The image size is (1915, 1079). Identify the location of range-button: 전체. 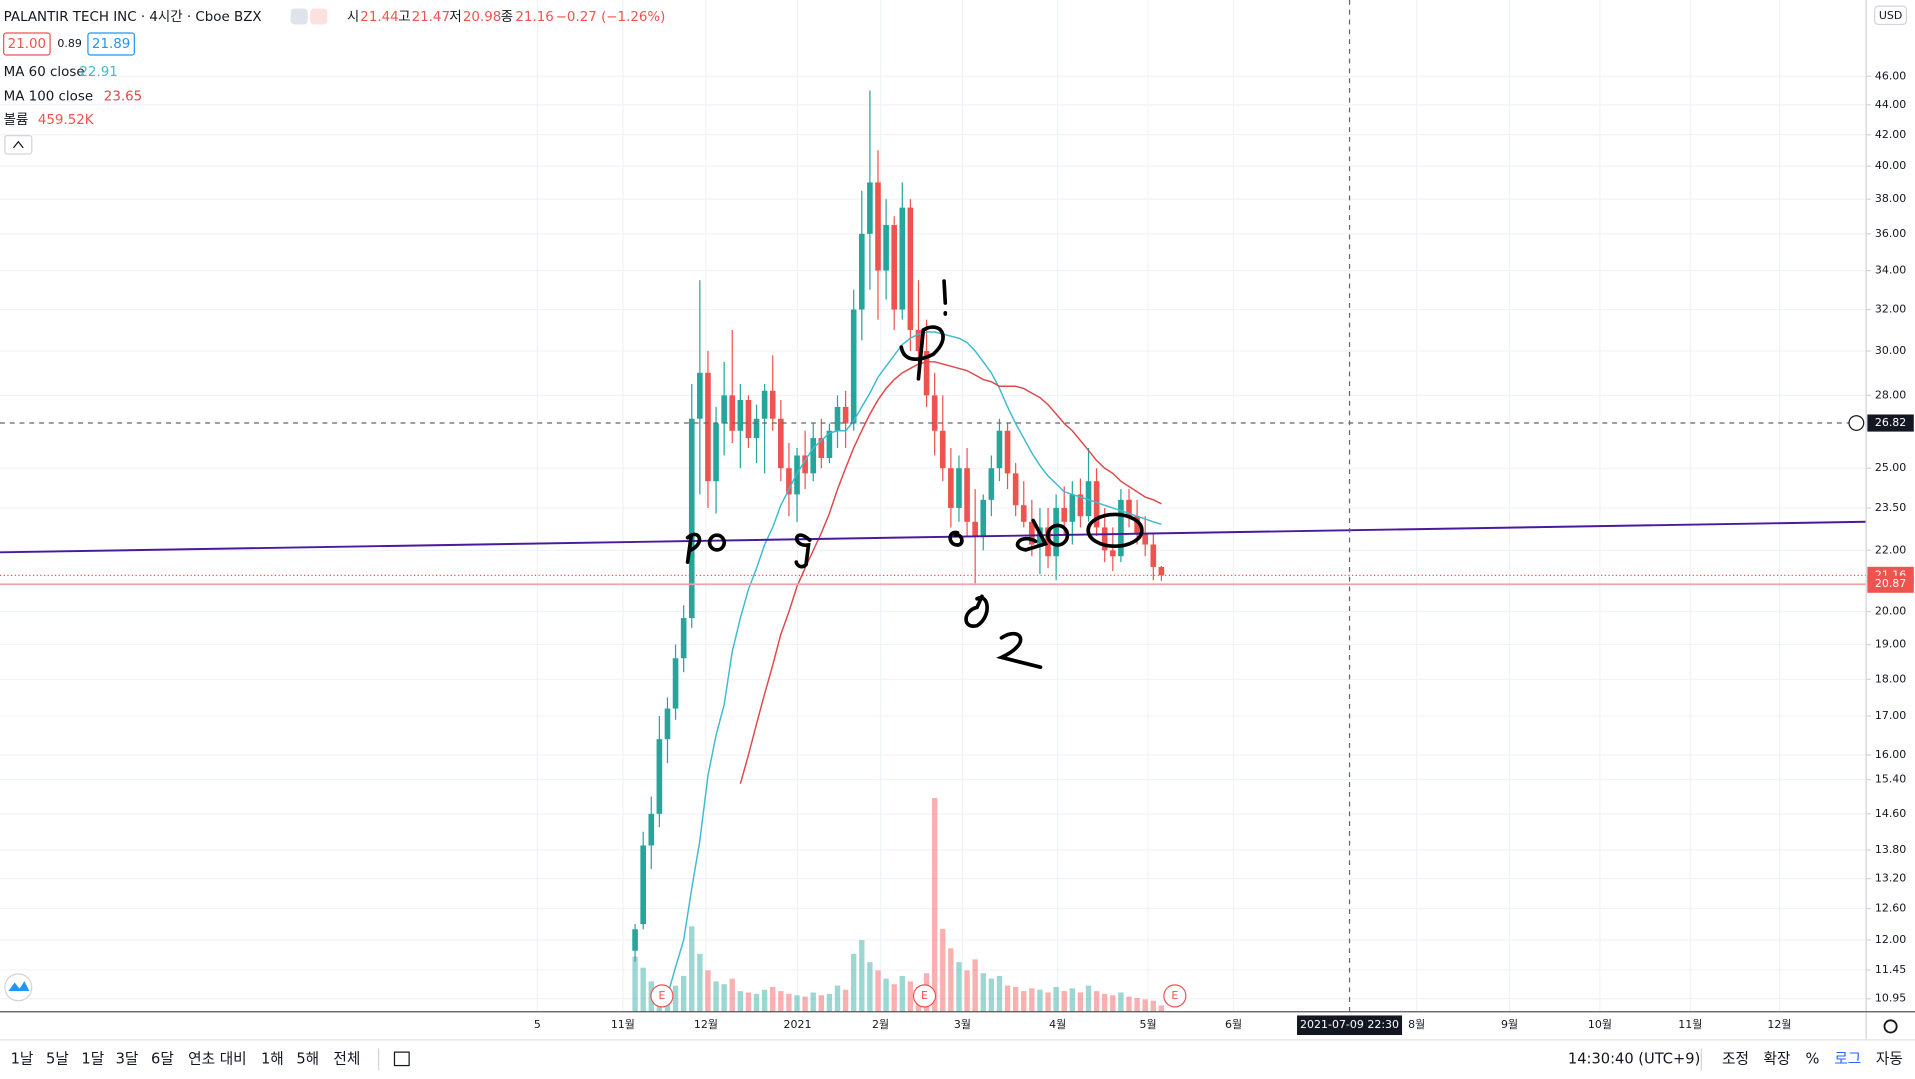
(346, 1058).